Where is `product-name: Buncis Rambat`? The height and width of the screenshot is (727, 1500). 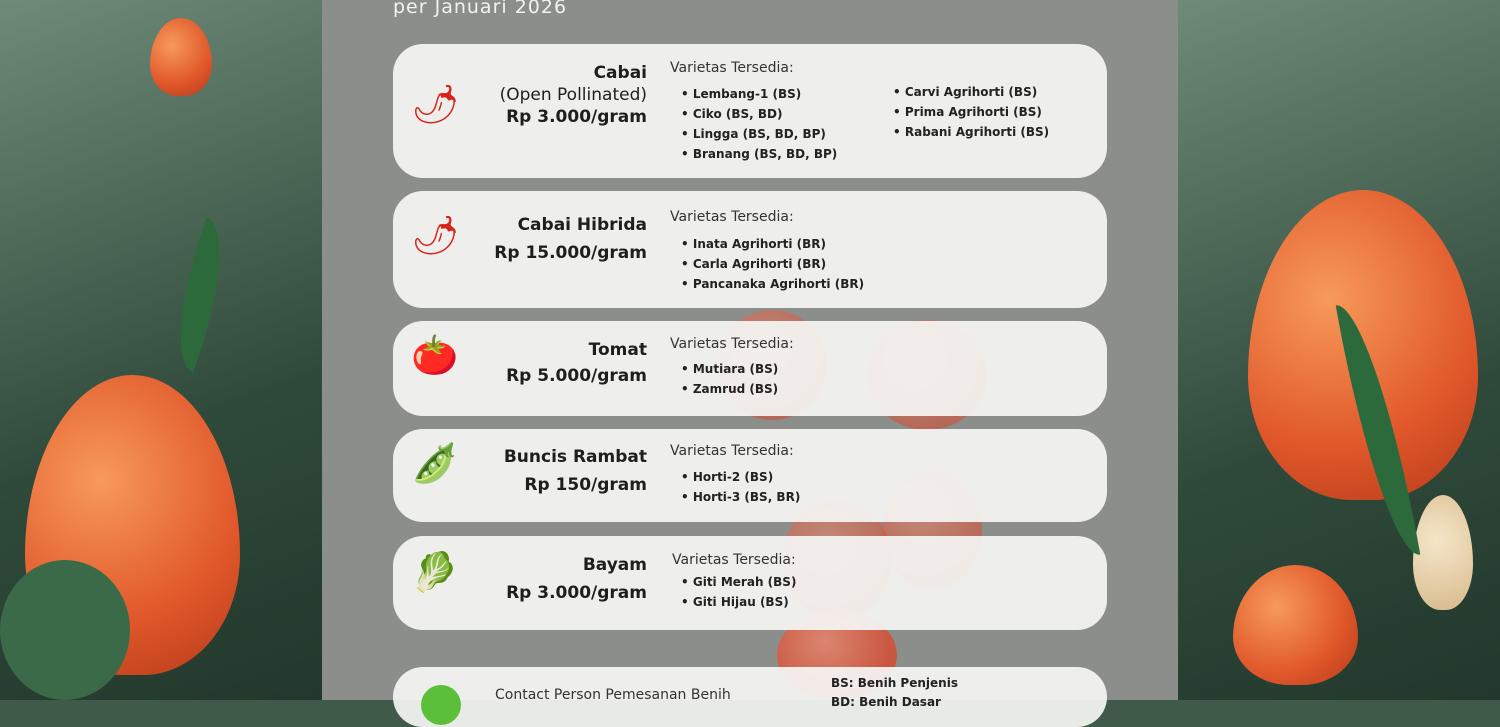 product-name: Buncis Rambat is located at coordinates (575, 457).